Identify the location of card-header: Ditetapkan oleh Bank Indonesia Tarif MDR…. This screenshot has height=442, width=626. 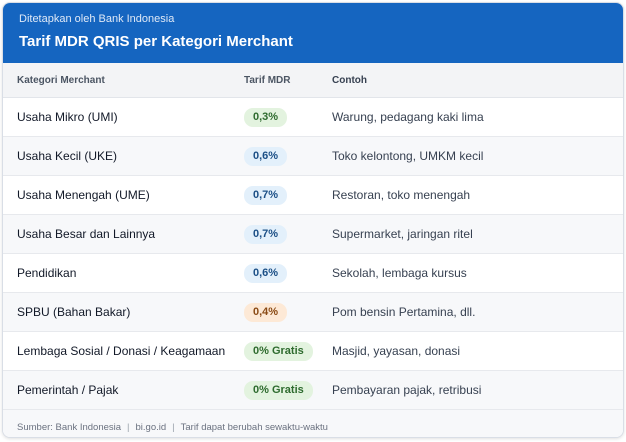
(313, 33).